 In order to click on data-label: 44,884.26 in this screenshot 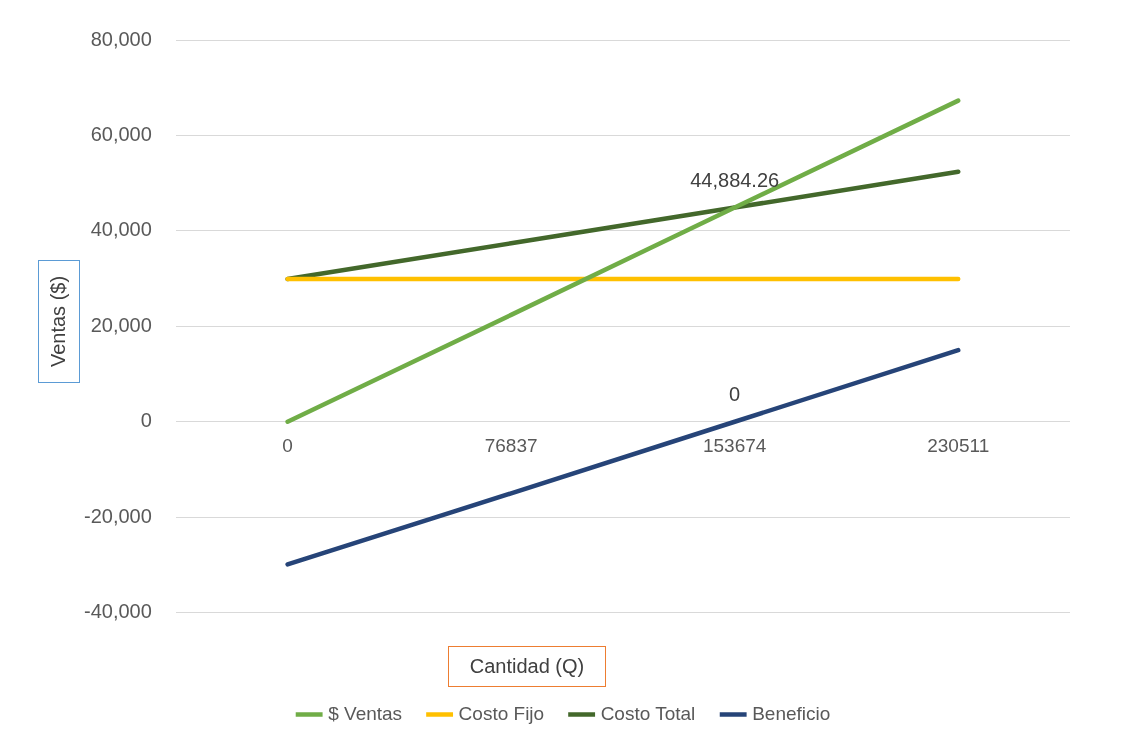, I will do `click(735, 180)`.